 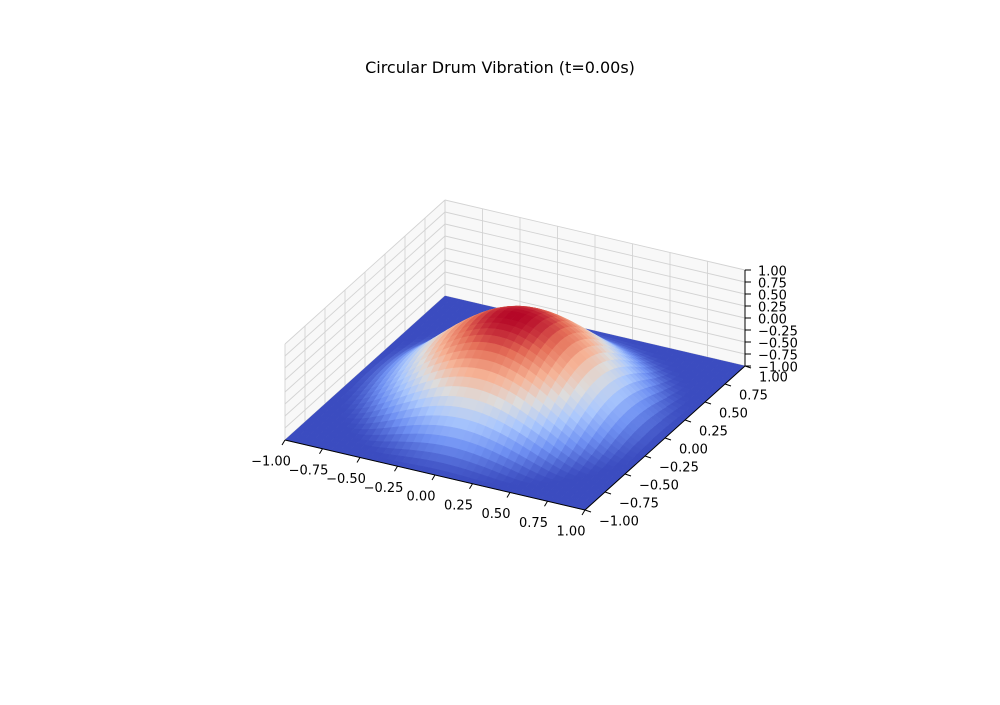 What do you see at coordinates (271, 462) in the screenshot?
I see `x-tick-label: −1.00` at bounding box center [271, 462].